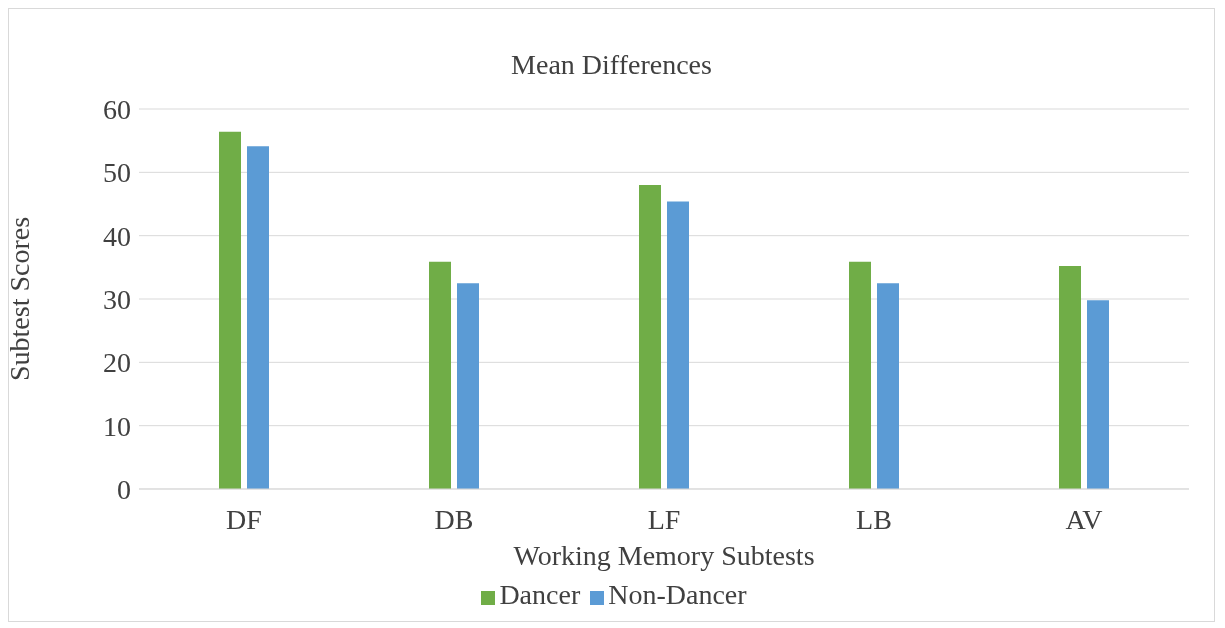 This screenshot has width=1225, height=628. What do you see at coordinates (454, 519) in the screenshot?
I see `x-tick-label: DB` at bounding box center [454, 519].